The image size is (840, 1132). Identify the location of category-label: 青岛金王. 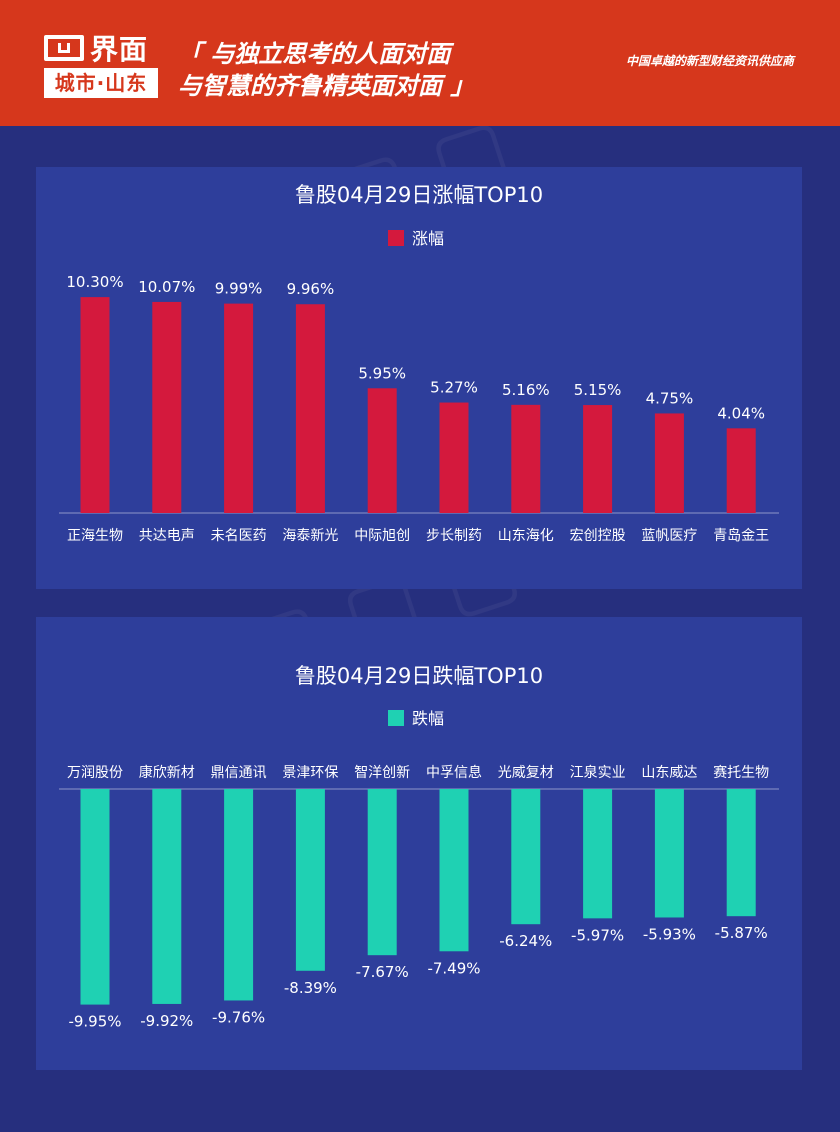
(741, 536).